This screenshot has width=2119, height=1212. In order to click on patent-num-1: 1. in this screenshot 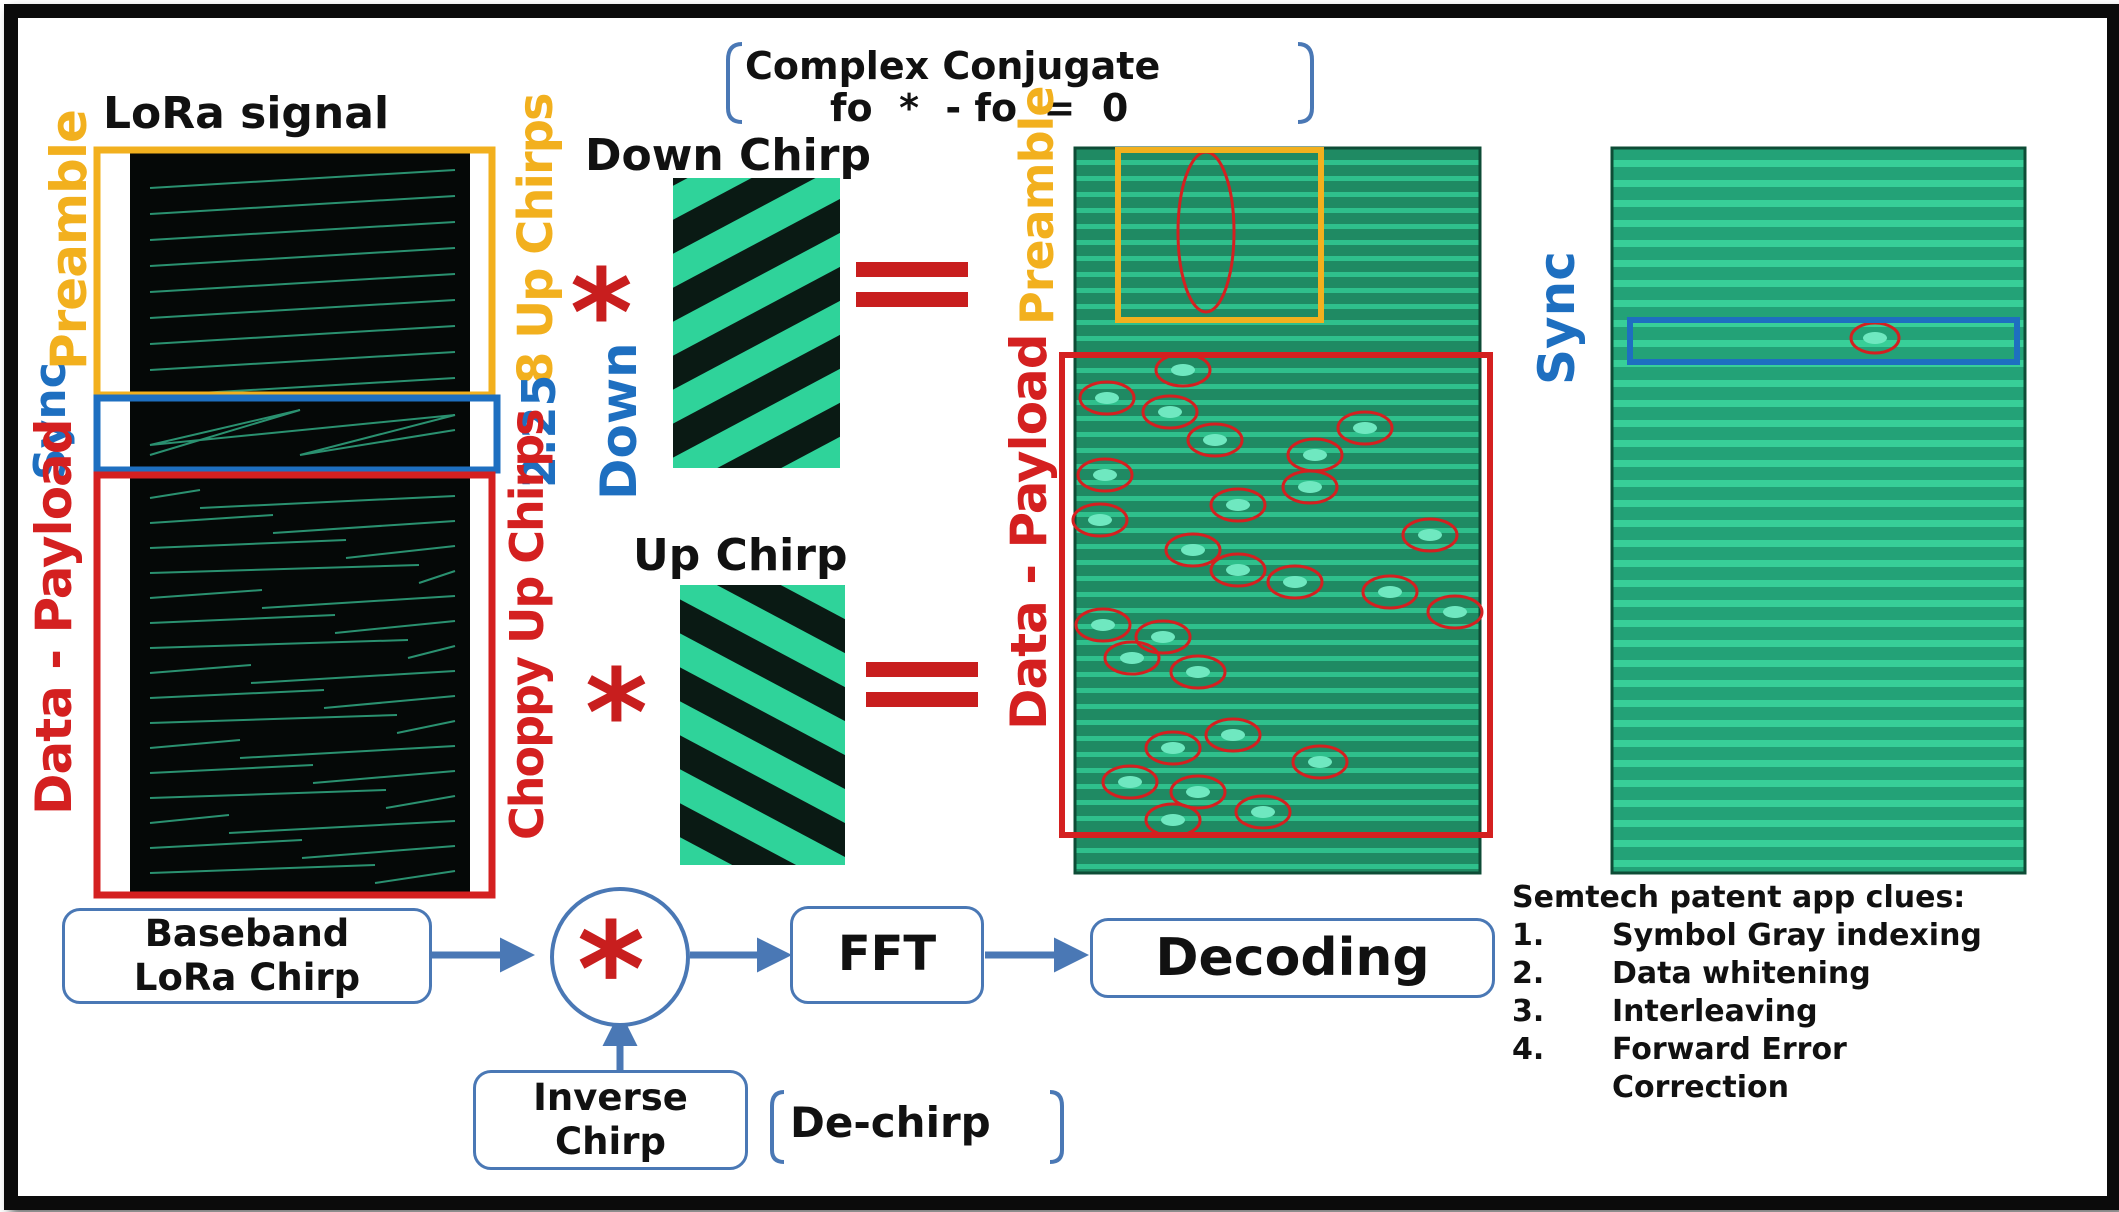, I will do `click(1528, 935)`.